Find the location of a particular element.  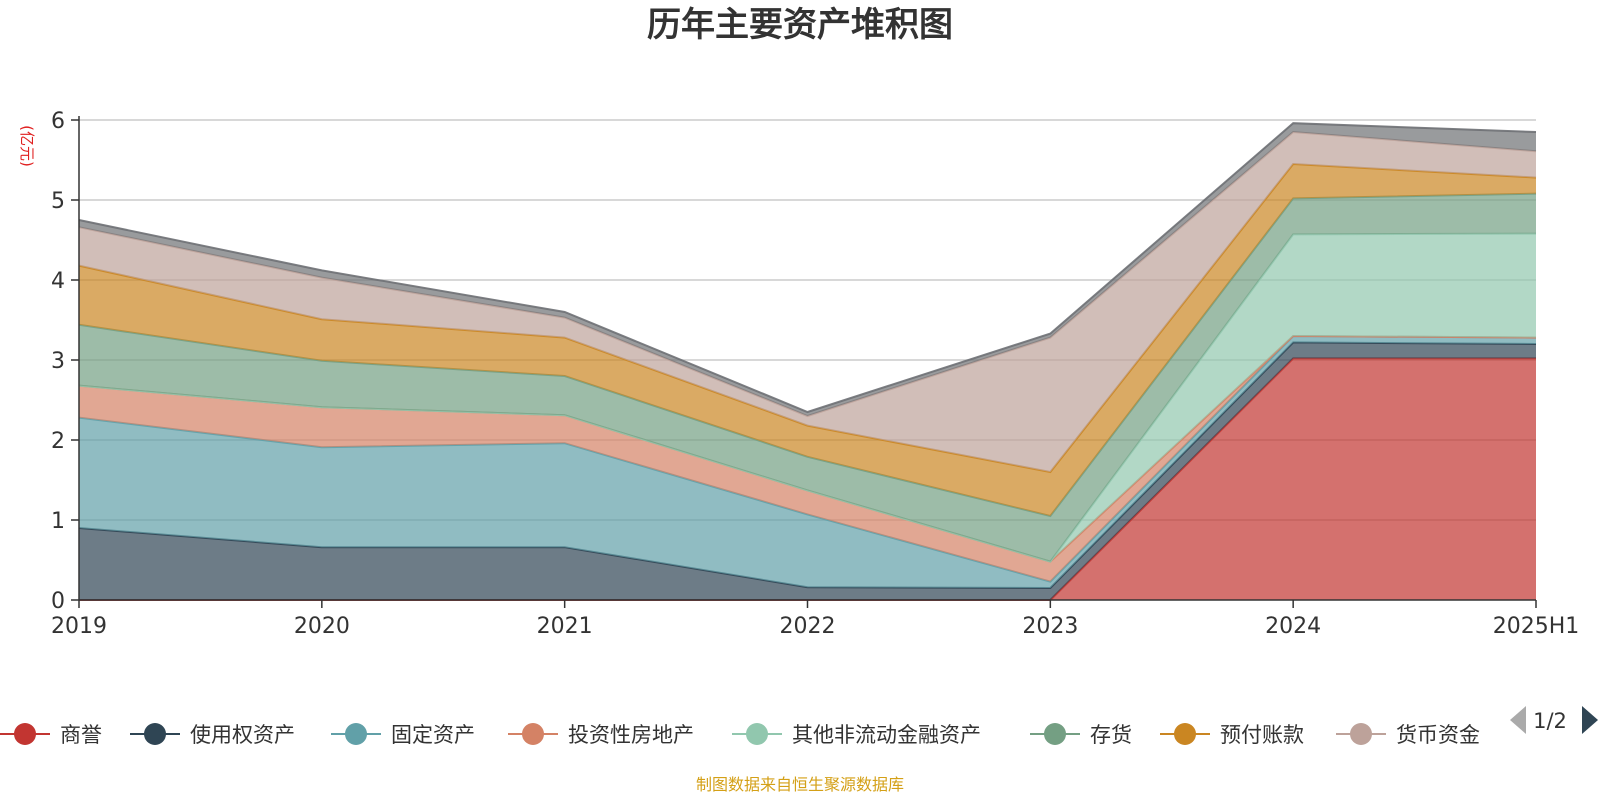

x-tick-label: 2019 is located at coordinates (79, 626).